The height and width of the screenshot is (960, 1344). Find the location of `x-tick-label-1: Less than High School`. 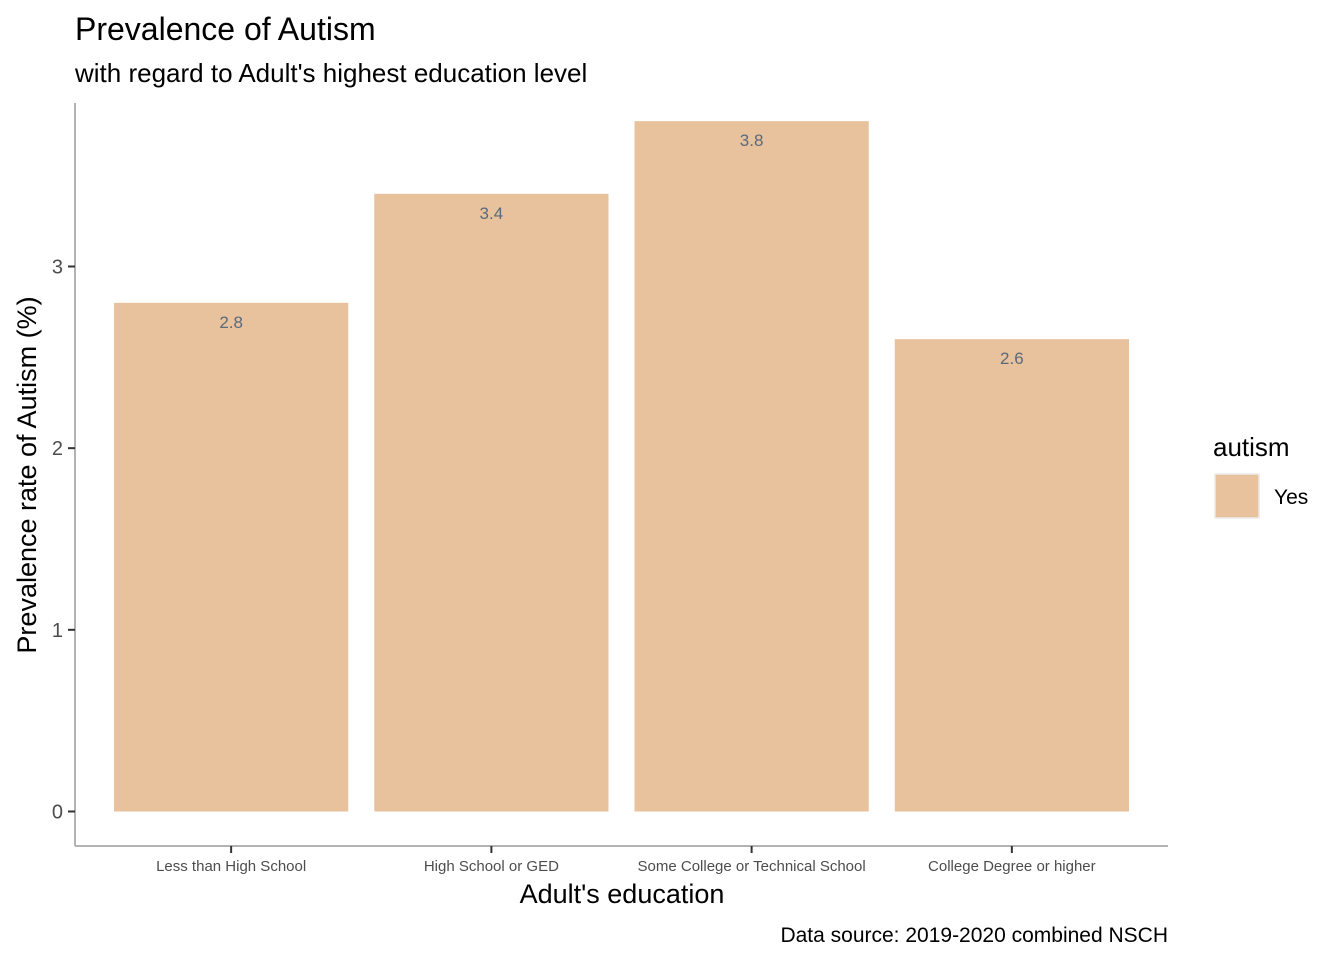

x-tick-label-1: Less than High School is located at coordinates (231, 866).